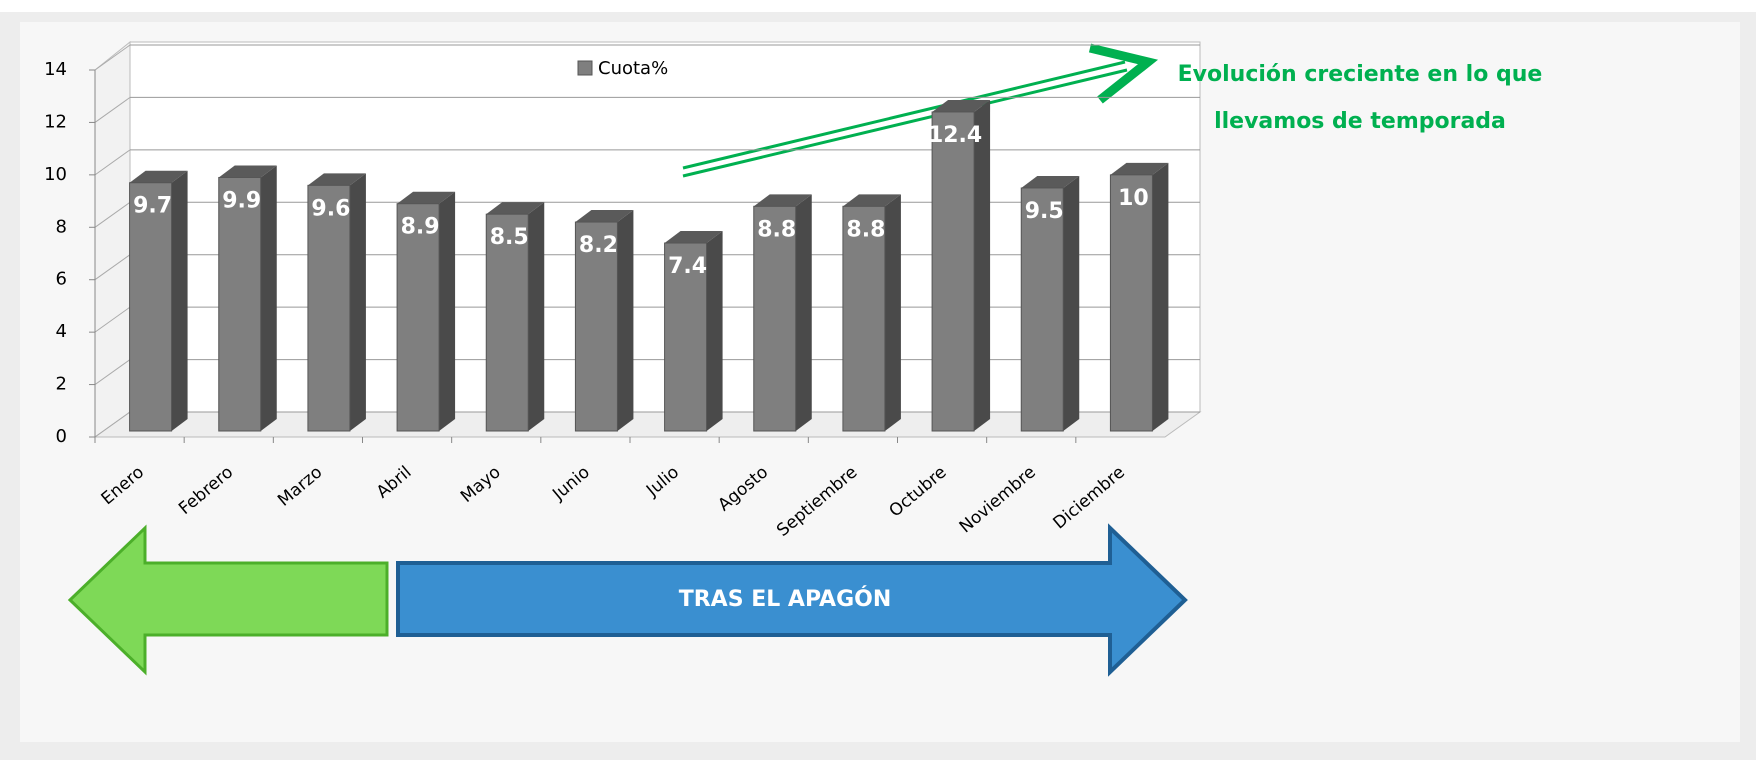  I want to click on y-tick-label: 8, so click(61, 226).